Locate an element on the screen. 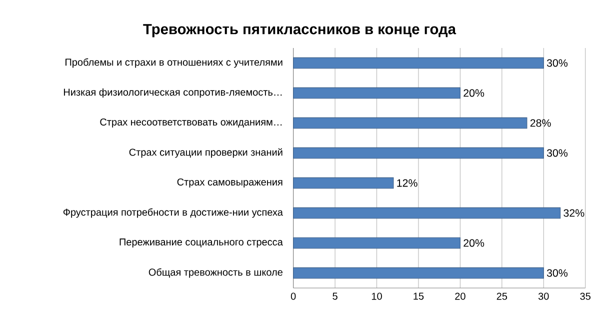  y-tick-label: Страх самовыражения is located at coordinates (229, 183).